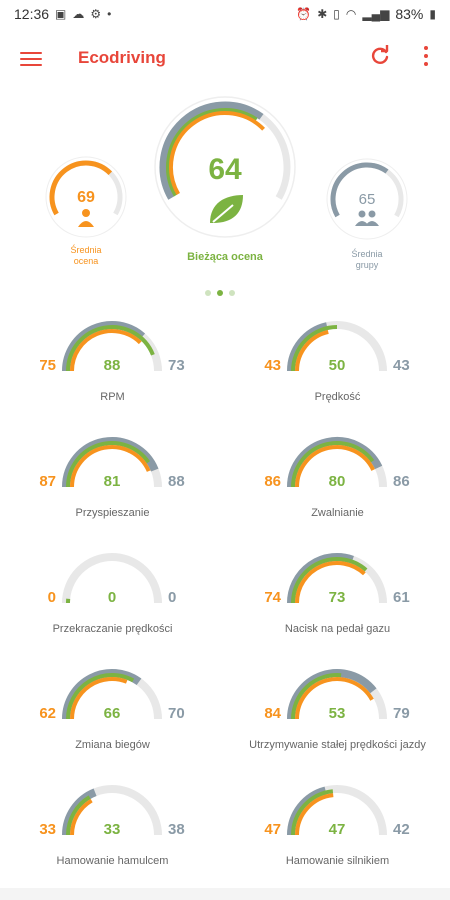 The width and height of the screenshot is (450, 900). Describe the element at coordinates (176, 713) in the screenshot. I see `metric-group-value: 70` at that location.